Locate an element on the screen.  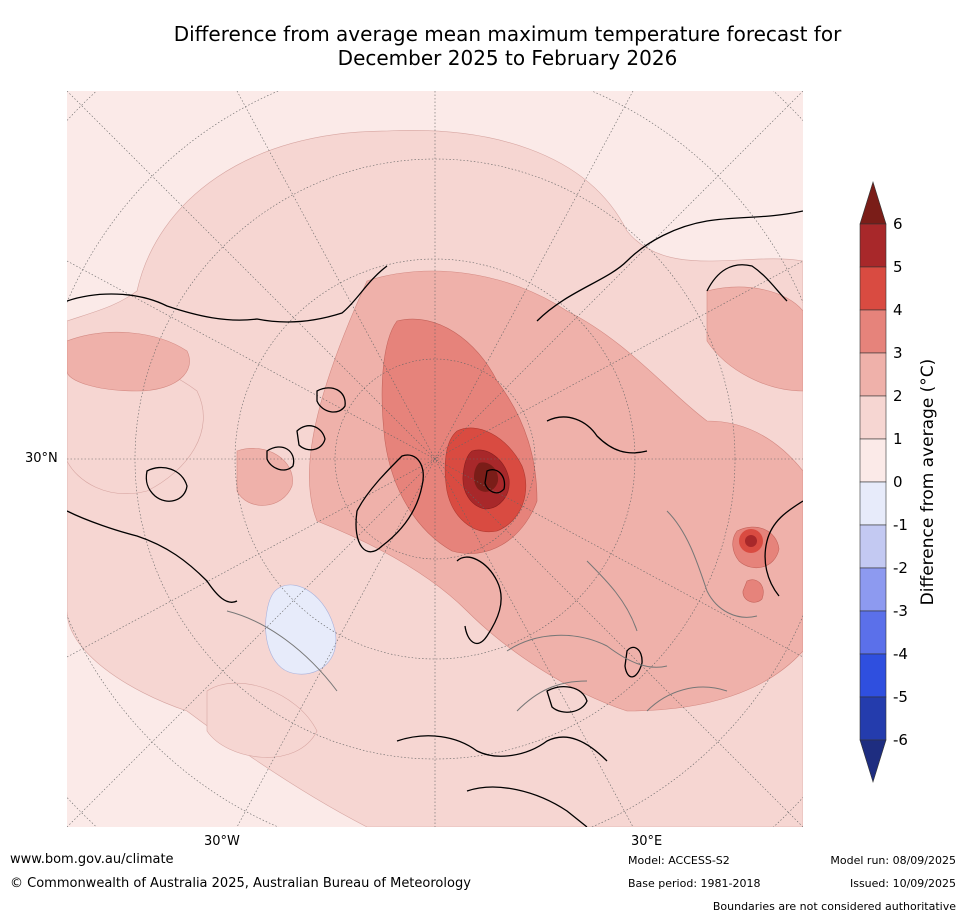
base-period-text: Base period: 1981-2018 is located at coordinates (694, 883).